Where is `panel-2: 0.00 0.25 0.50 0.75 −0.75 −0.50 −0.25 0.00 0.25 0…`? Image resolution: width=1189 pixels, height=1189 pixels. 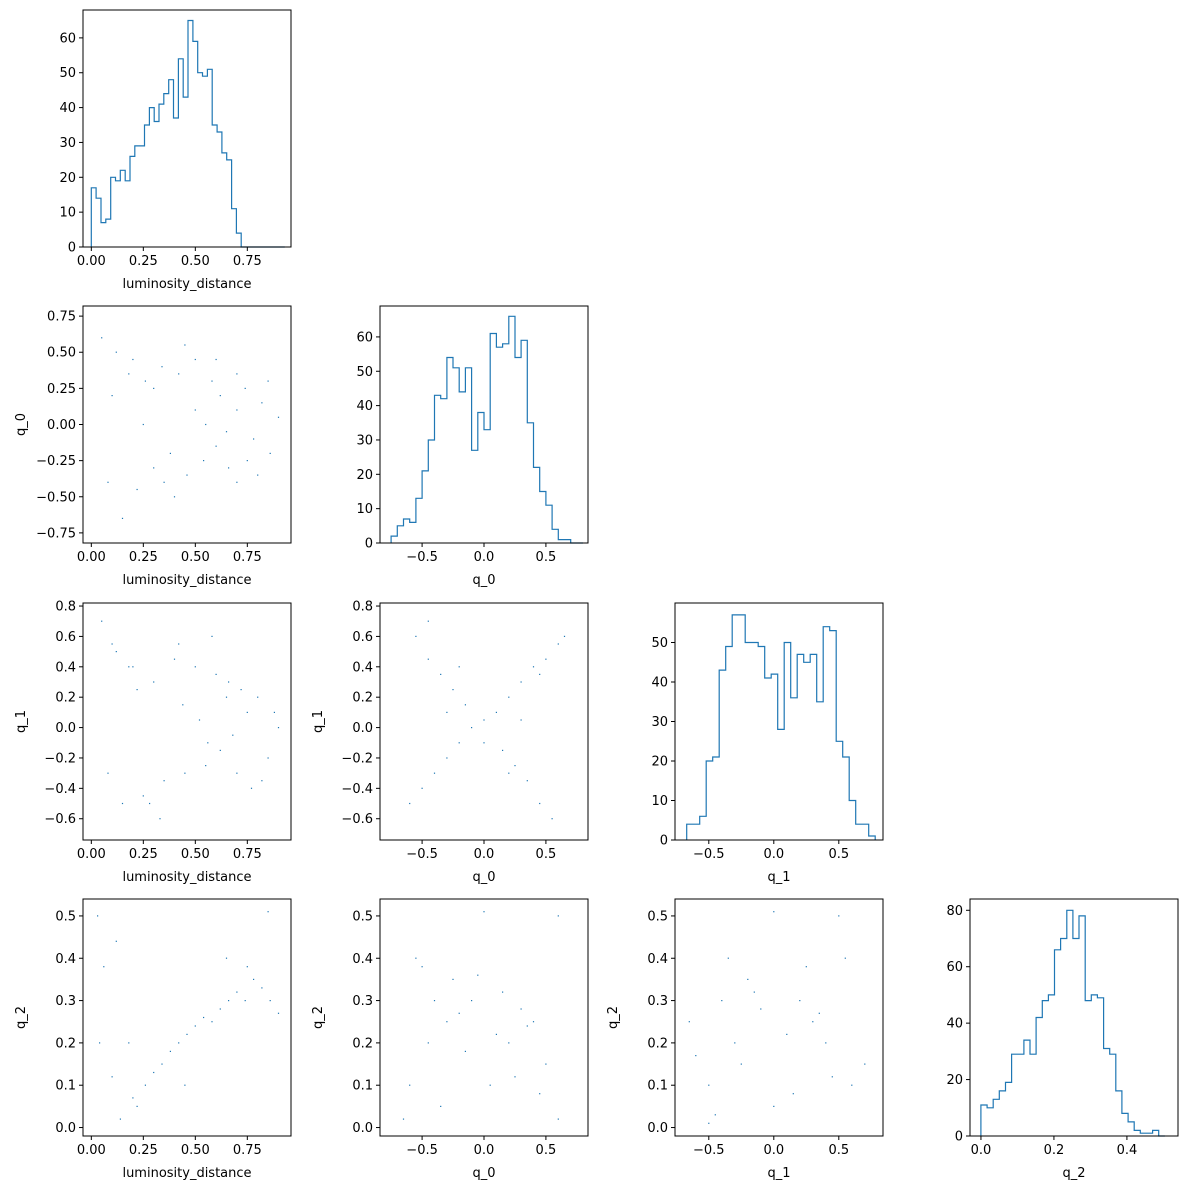
panel-2: 0.00 0.25 0.50 0.75 −0.75 −0.50 −0.25 0.00 0.25 0… is located at coordinates (153, 446).